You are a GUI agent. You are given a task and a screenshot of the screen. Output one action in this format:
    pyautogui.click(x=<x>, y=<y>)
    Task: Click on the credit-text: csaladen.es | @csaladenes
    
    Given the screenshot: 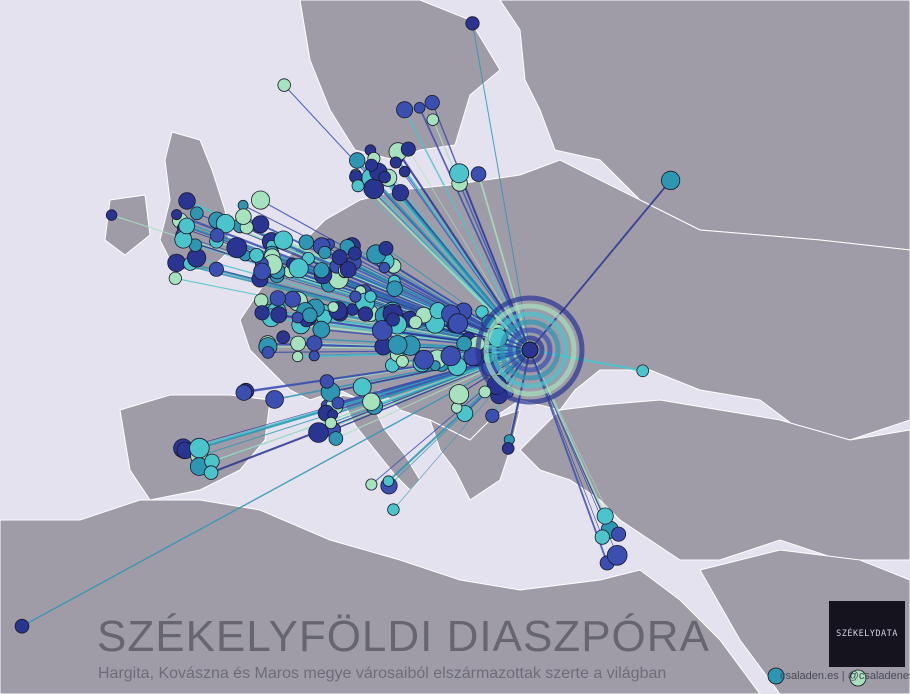 What is the action you would take?
    pyautogui.click(x=845, y=676)
    